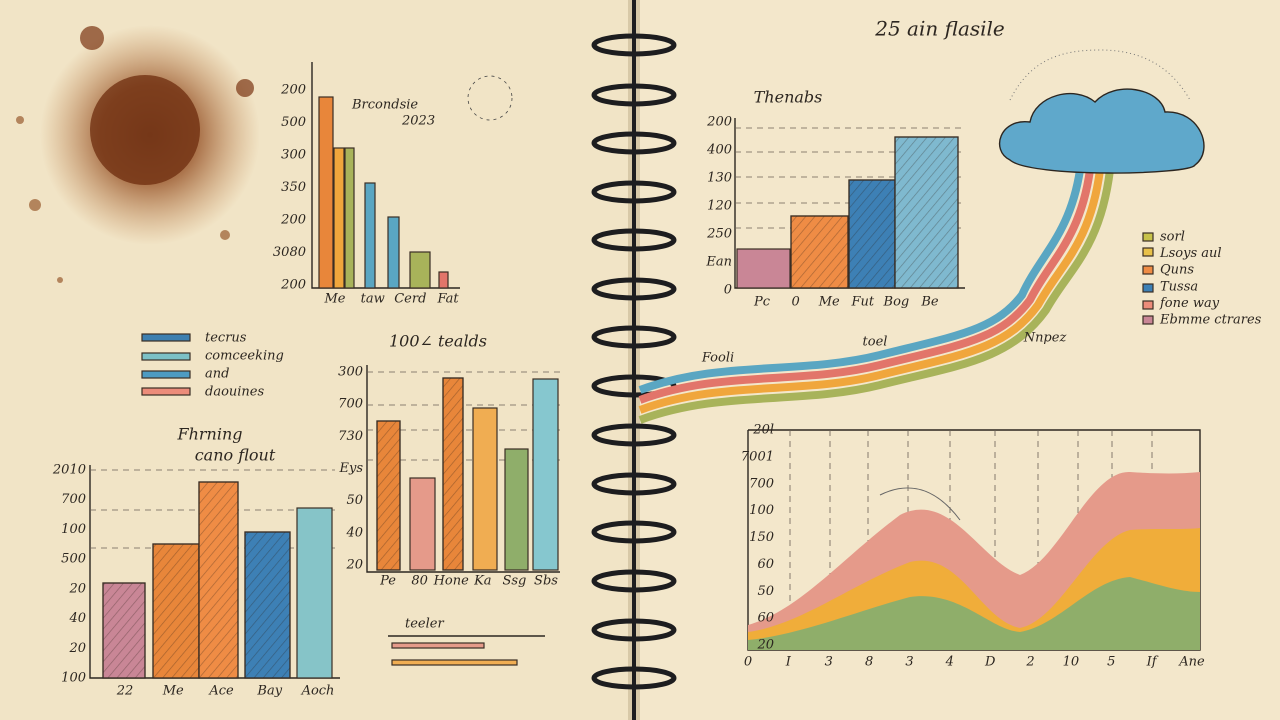 The image size is (1280, 720). What do you see at coordinates (1148, 278) in the screenshot?
I see `legend-right` at bounding box center [1148, 278].